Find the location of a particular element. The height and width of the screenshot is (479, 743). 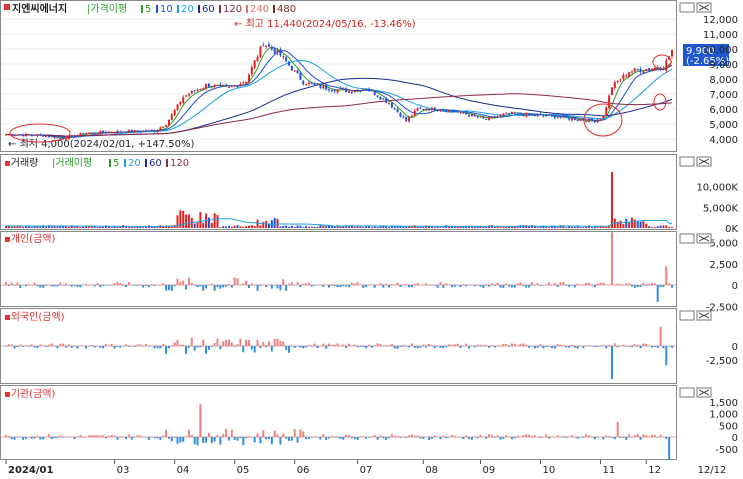

low-circle is located at coordinates (40, 133).